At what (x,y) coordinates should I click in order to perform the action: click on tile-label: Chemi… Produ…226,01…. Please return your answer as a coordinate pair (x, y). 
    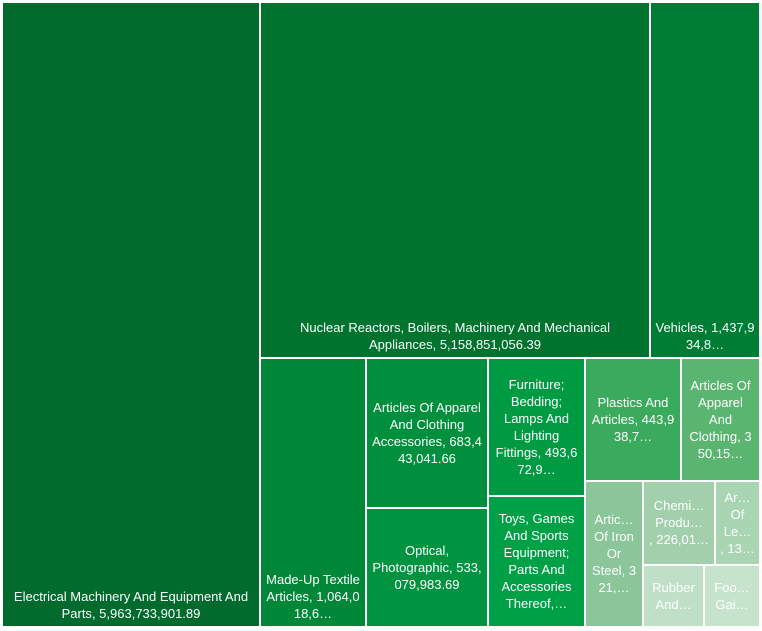
    Looking at the image, I should click on (679, 522).